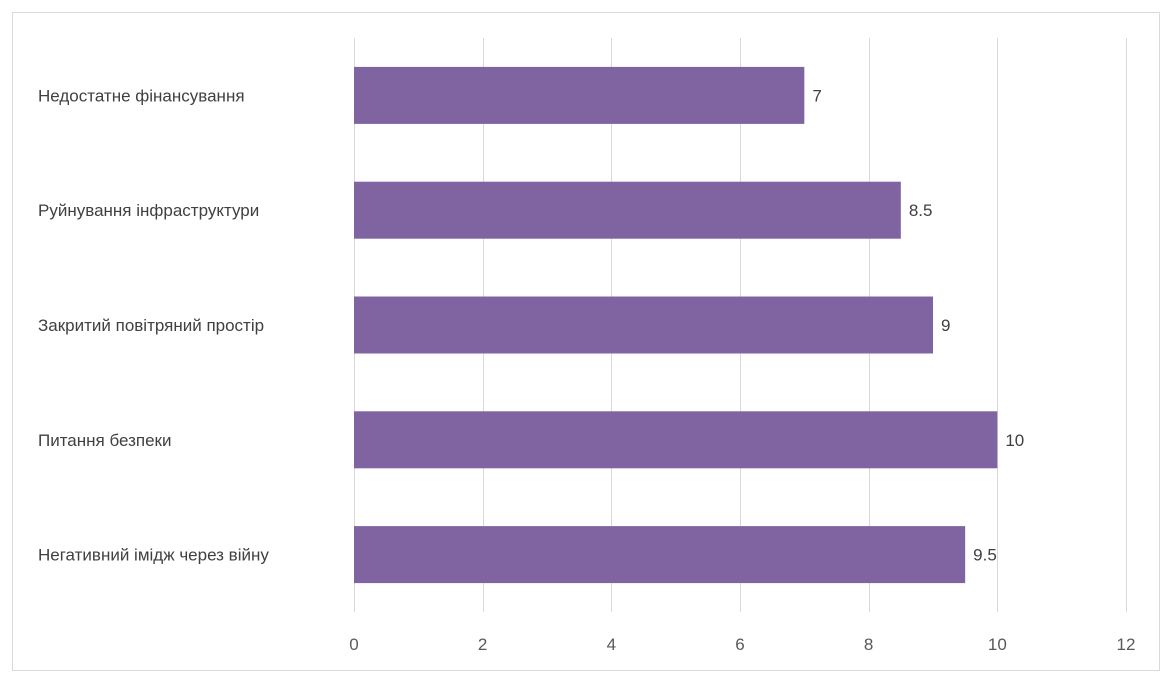 The width and height of the screenshot is (1164, 675). I want to click on x-axis-tick-labels: 0 2 4 6 8 10 12, so click(742, 644).